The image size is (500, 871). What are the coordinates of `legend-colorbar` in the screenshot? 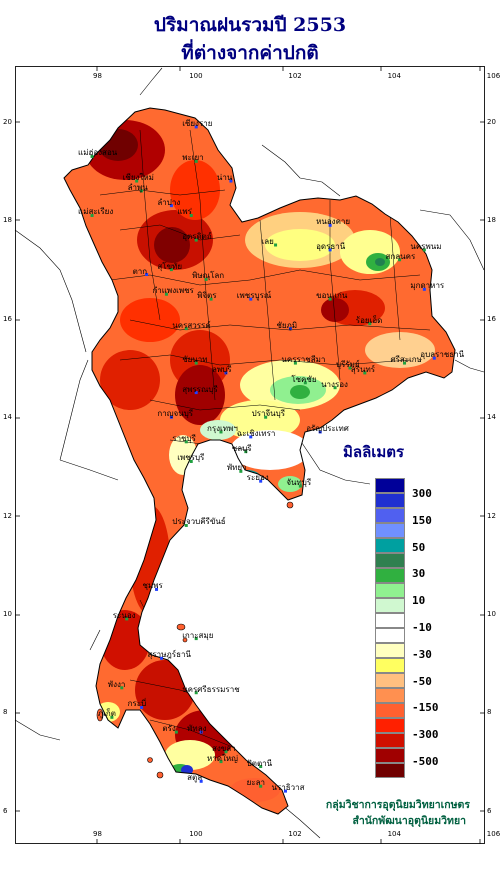 It's located at (390, 628).